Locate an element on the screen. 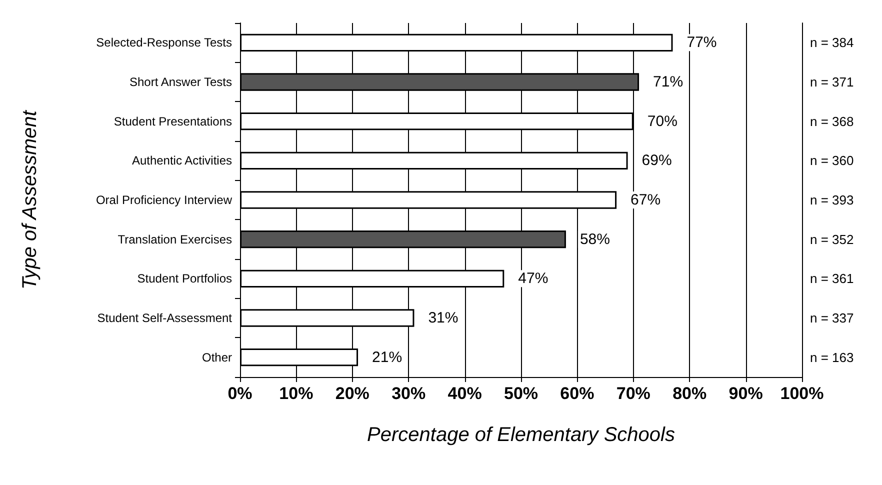  x-tick-label: 60% is located at coordinates (577, 393).